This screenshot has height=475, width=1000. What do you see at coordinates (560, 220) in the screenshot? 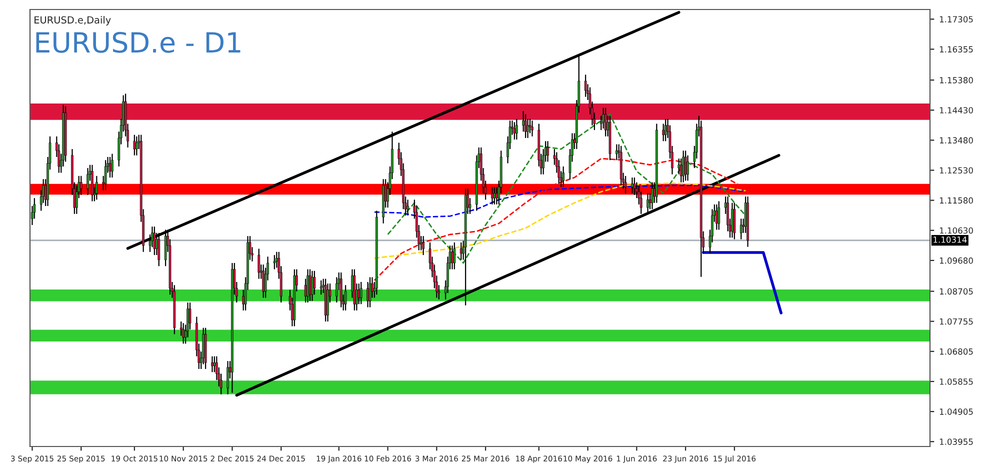
I see `line-series` at bounding box center [560, 220].